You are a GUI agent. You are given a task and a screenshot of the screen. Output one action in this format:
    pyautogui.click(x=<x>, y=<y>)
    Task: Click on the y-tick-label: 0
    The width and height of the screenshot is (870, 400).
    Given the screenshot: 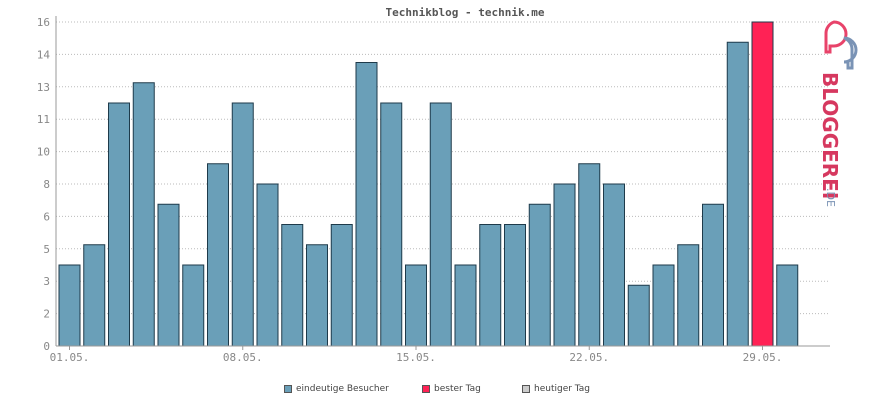 What is the action you would take?
    pyautogui.click(x=46, y=346)
    